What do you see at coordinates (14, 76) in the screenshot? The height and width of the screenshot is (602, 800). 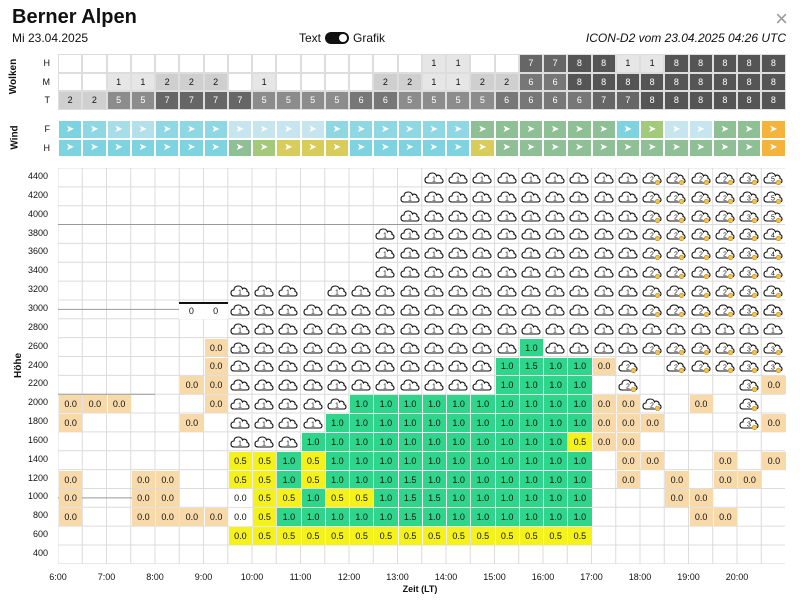 I see `wolken-label: Wolken` at bounding box center [14, 76].